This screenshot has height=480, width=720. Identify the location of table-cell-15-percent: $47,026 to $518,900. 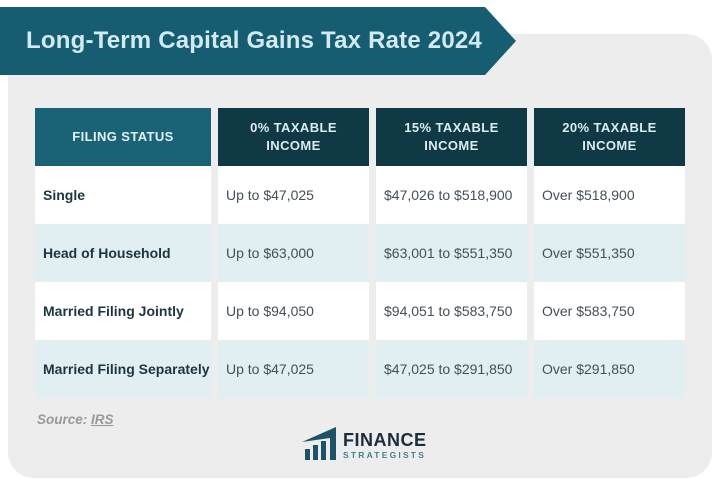
(451, 195).